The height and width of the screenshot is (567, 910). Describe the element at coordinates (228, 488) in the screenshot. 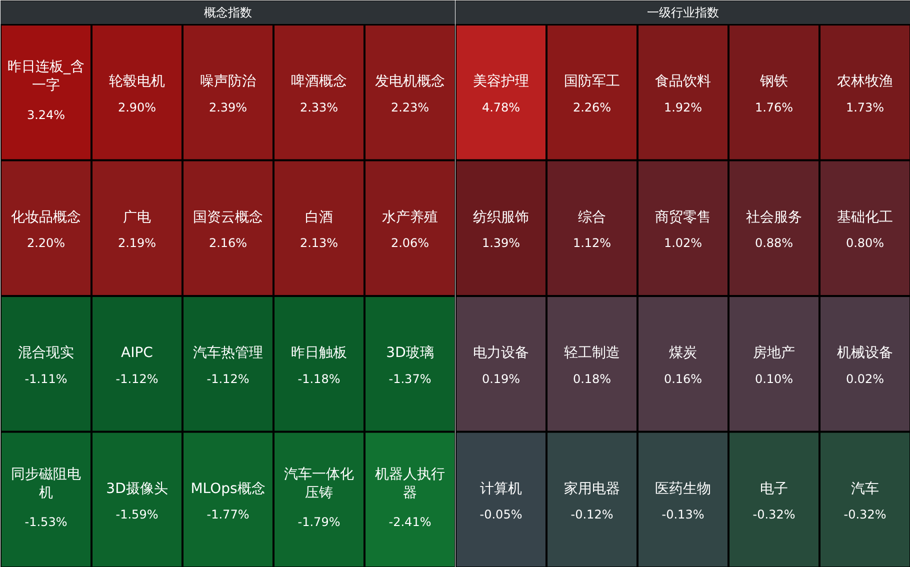

I see `category-label: MLOps概念` at that location.